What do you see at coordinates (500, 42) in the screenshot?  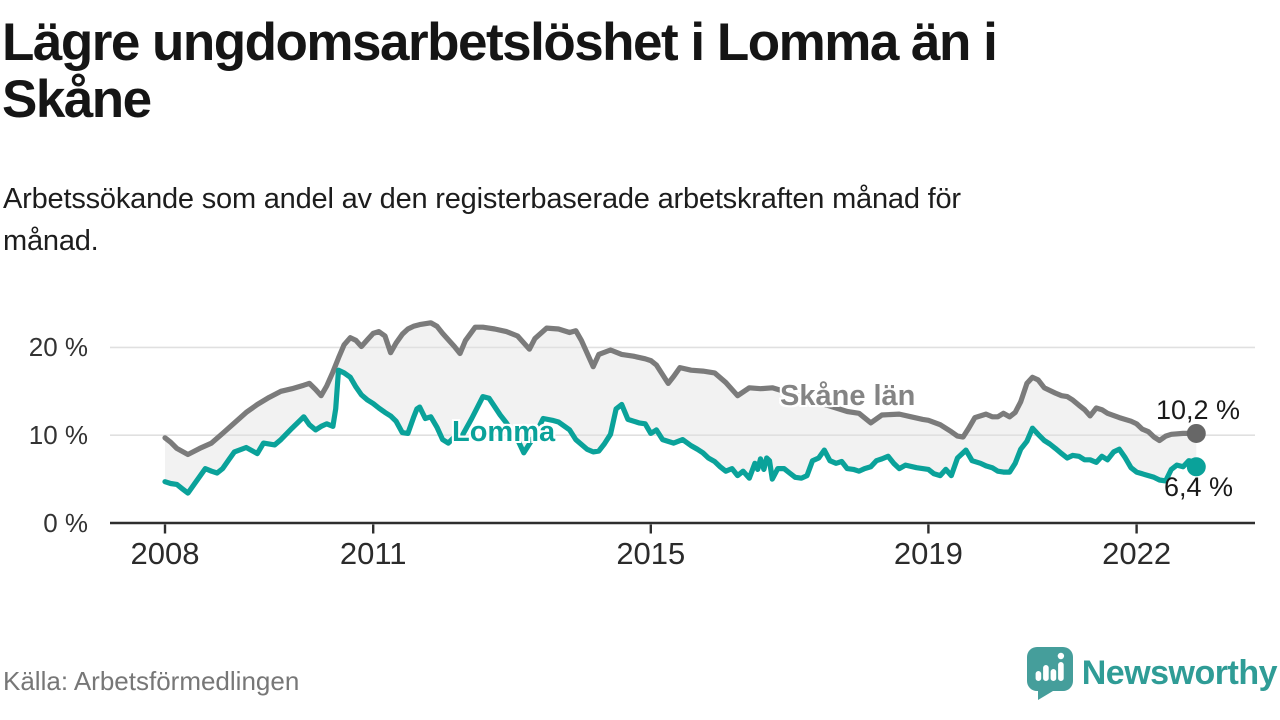 I see `page-title-line-1: Lägre ungdomsarbetslöshet i Lomma än i` at bounding box center [500, 42].